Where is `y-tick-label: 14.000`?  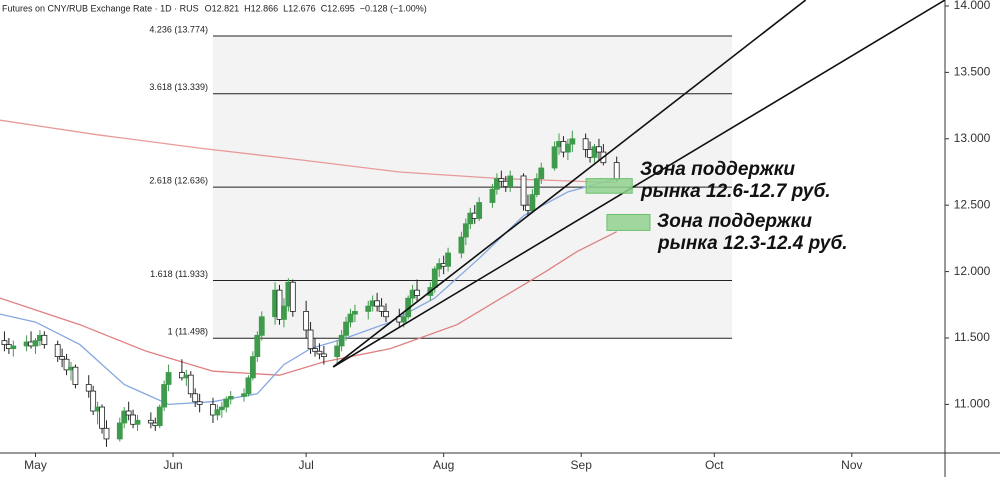
y-tick-label: 14.000 is located at coordinates (972, 6).